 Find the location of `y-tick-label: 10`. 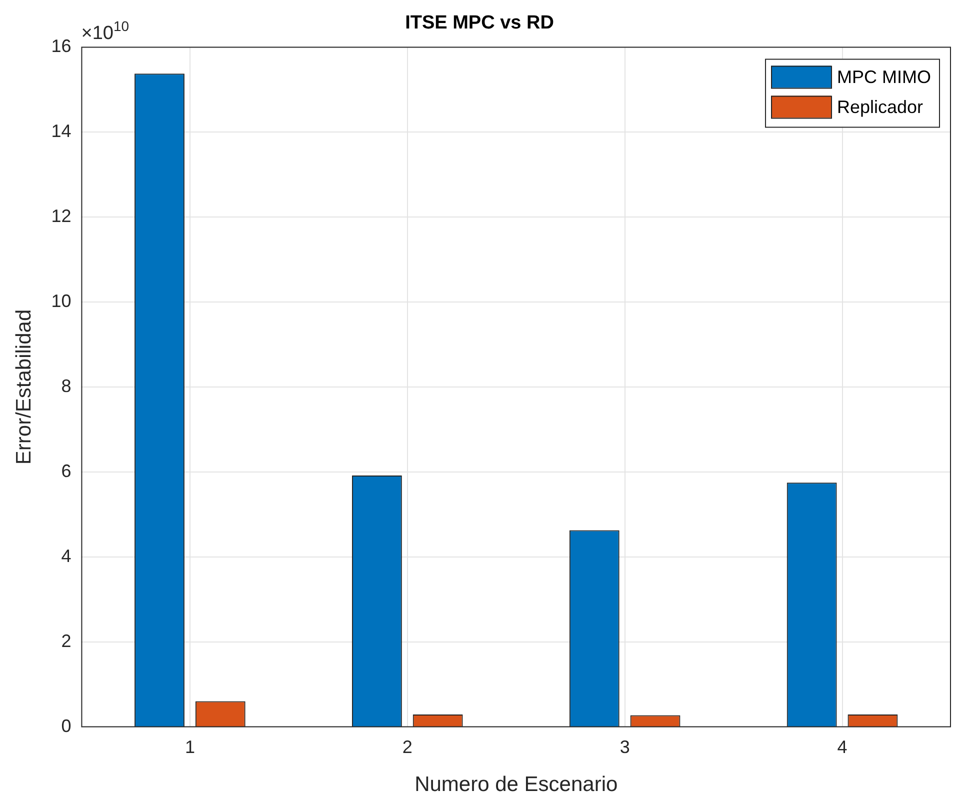

y-tick-label: 10 is located at coordinates (61, 300).